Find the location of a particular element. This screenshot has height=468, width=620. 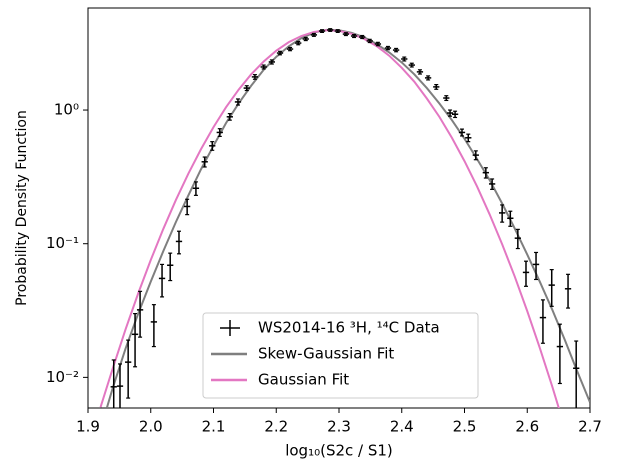

legend-label: Skew-Gaussian Fit is located at coordinates (326, 354).